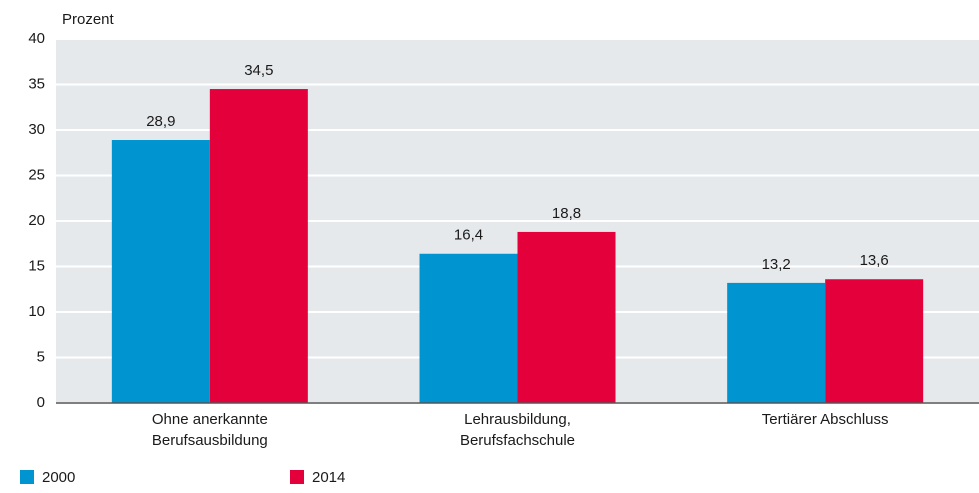  I want to click on y-tick-label: 15, so click(36, 265).